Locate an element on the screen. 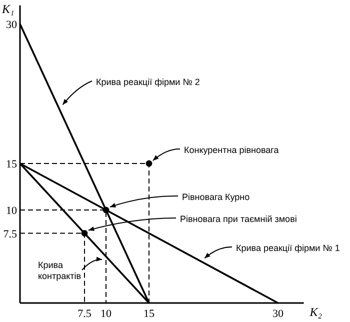 The height and width of the screenshot is (322, 350). x-tick-label: 30 is located at coordinates (278, 314).